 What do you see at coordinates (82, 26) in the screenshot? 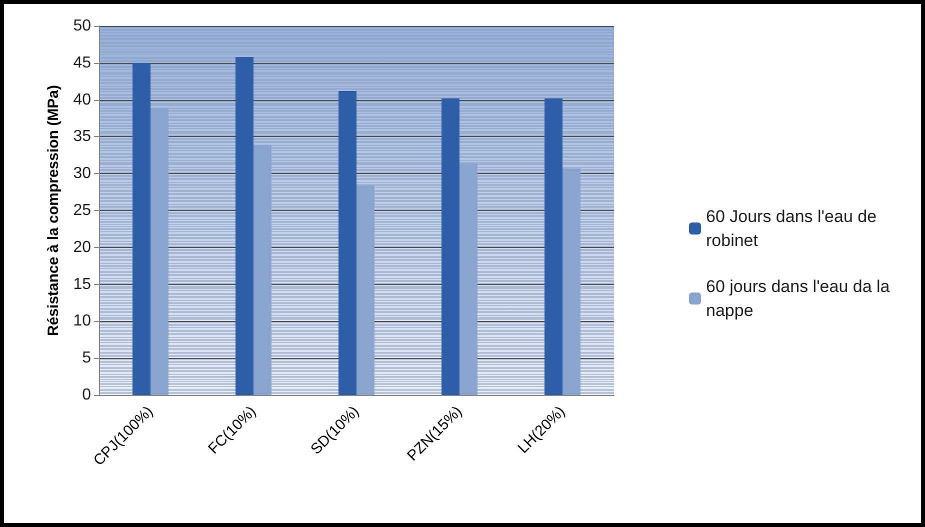
I see `y-tick-label: 50` at bounding box center [82, 26].